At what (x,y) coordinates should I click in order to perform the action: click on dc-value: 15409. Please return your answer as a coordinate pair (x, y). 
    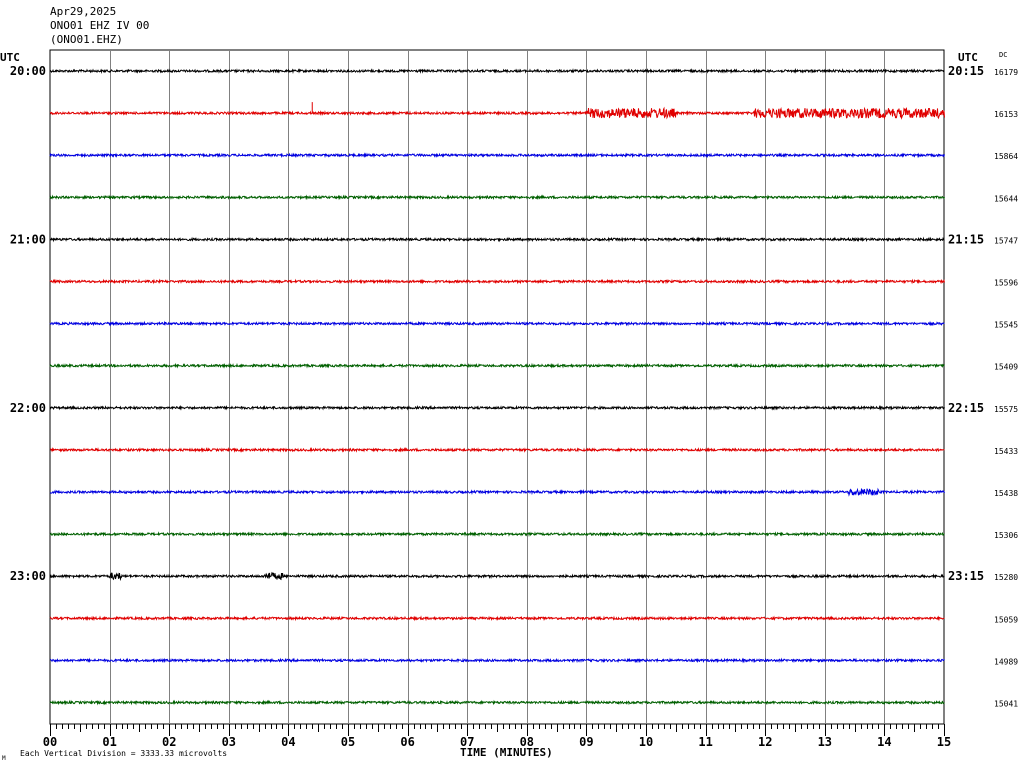
    Looking at the image, I should click on (1006, 367).